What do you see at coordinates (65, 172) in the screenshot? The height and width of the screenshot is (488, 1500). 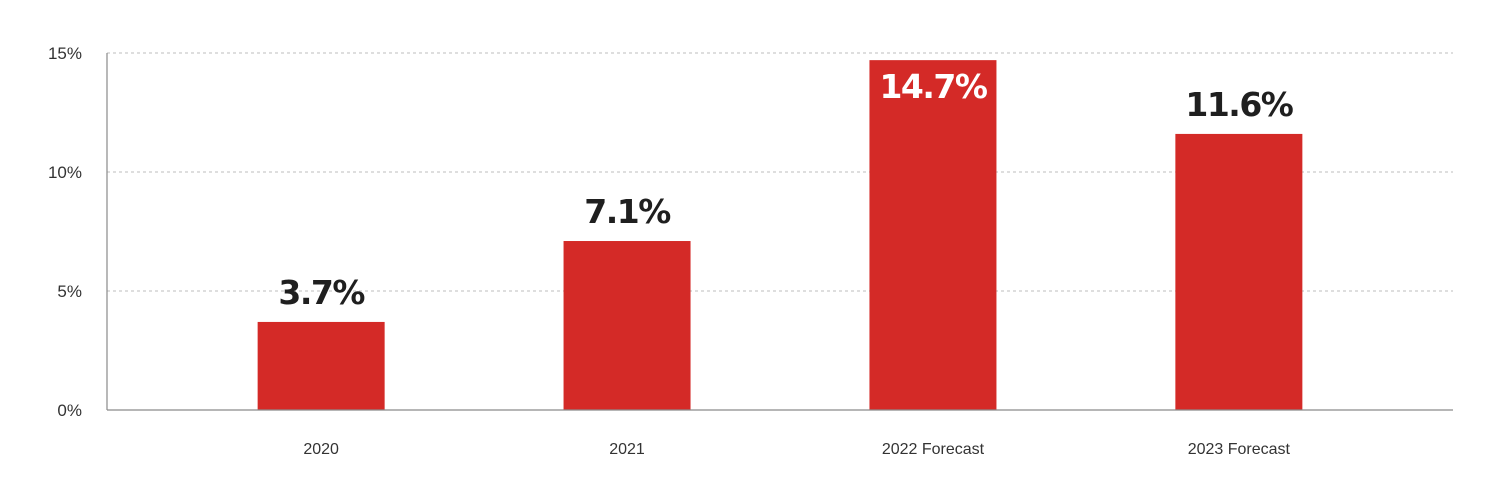 I see `y-tick-label: 10%` at bounding box center [65, 172].